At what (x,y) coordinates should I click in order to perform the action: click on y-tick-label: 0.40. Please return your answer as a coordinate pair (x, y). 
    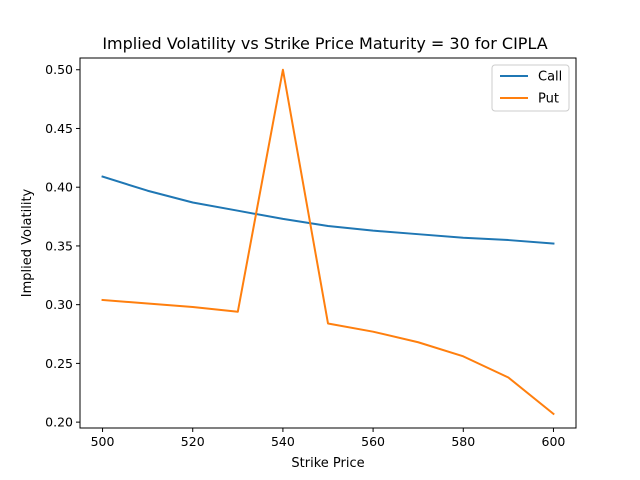
    Looking at the image, I should click on (59, 187).